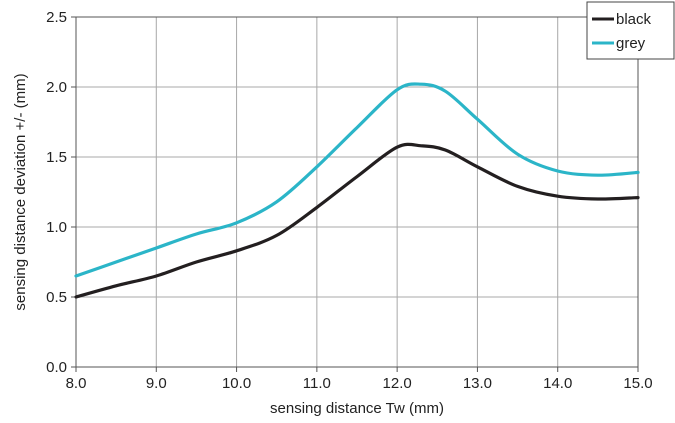 The width and height of the screenshot is (675, 423). What do you see at coordinates (637, 383) in the screenshot?
I see `x-tick-label: 15.0` at bounding box center [637, 383].